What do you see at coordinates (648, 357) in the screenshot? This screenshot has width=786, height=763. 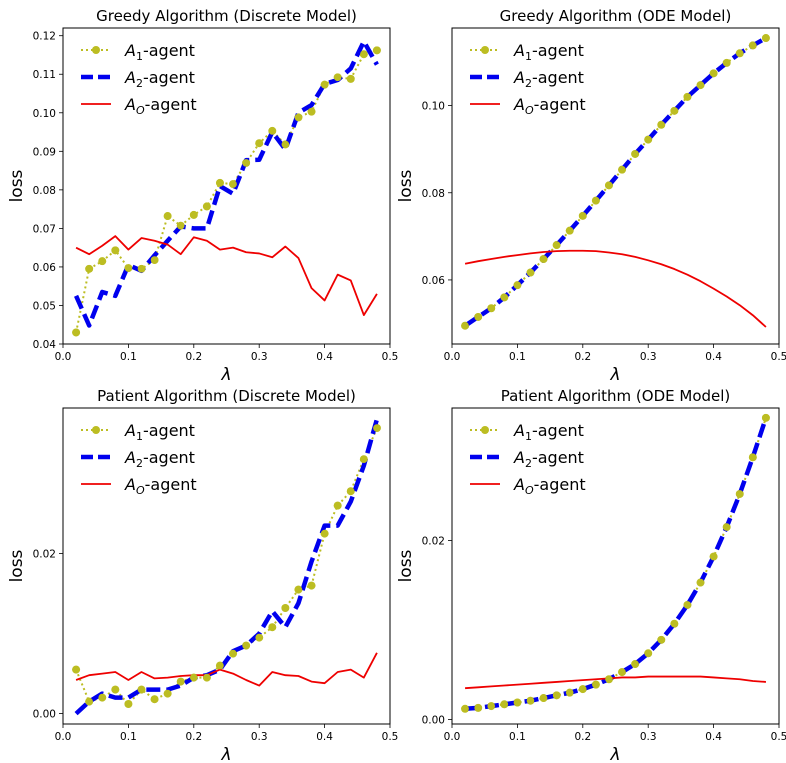 I see `x-tick-label: 0.3` at bounding box center [648, 357].